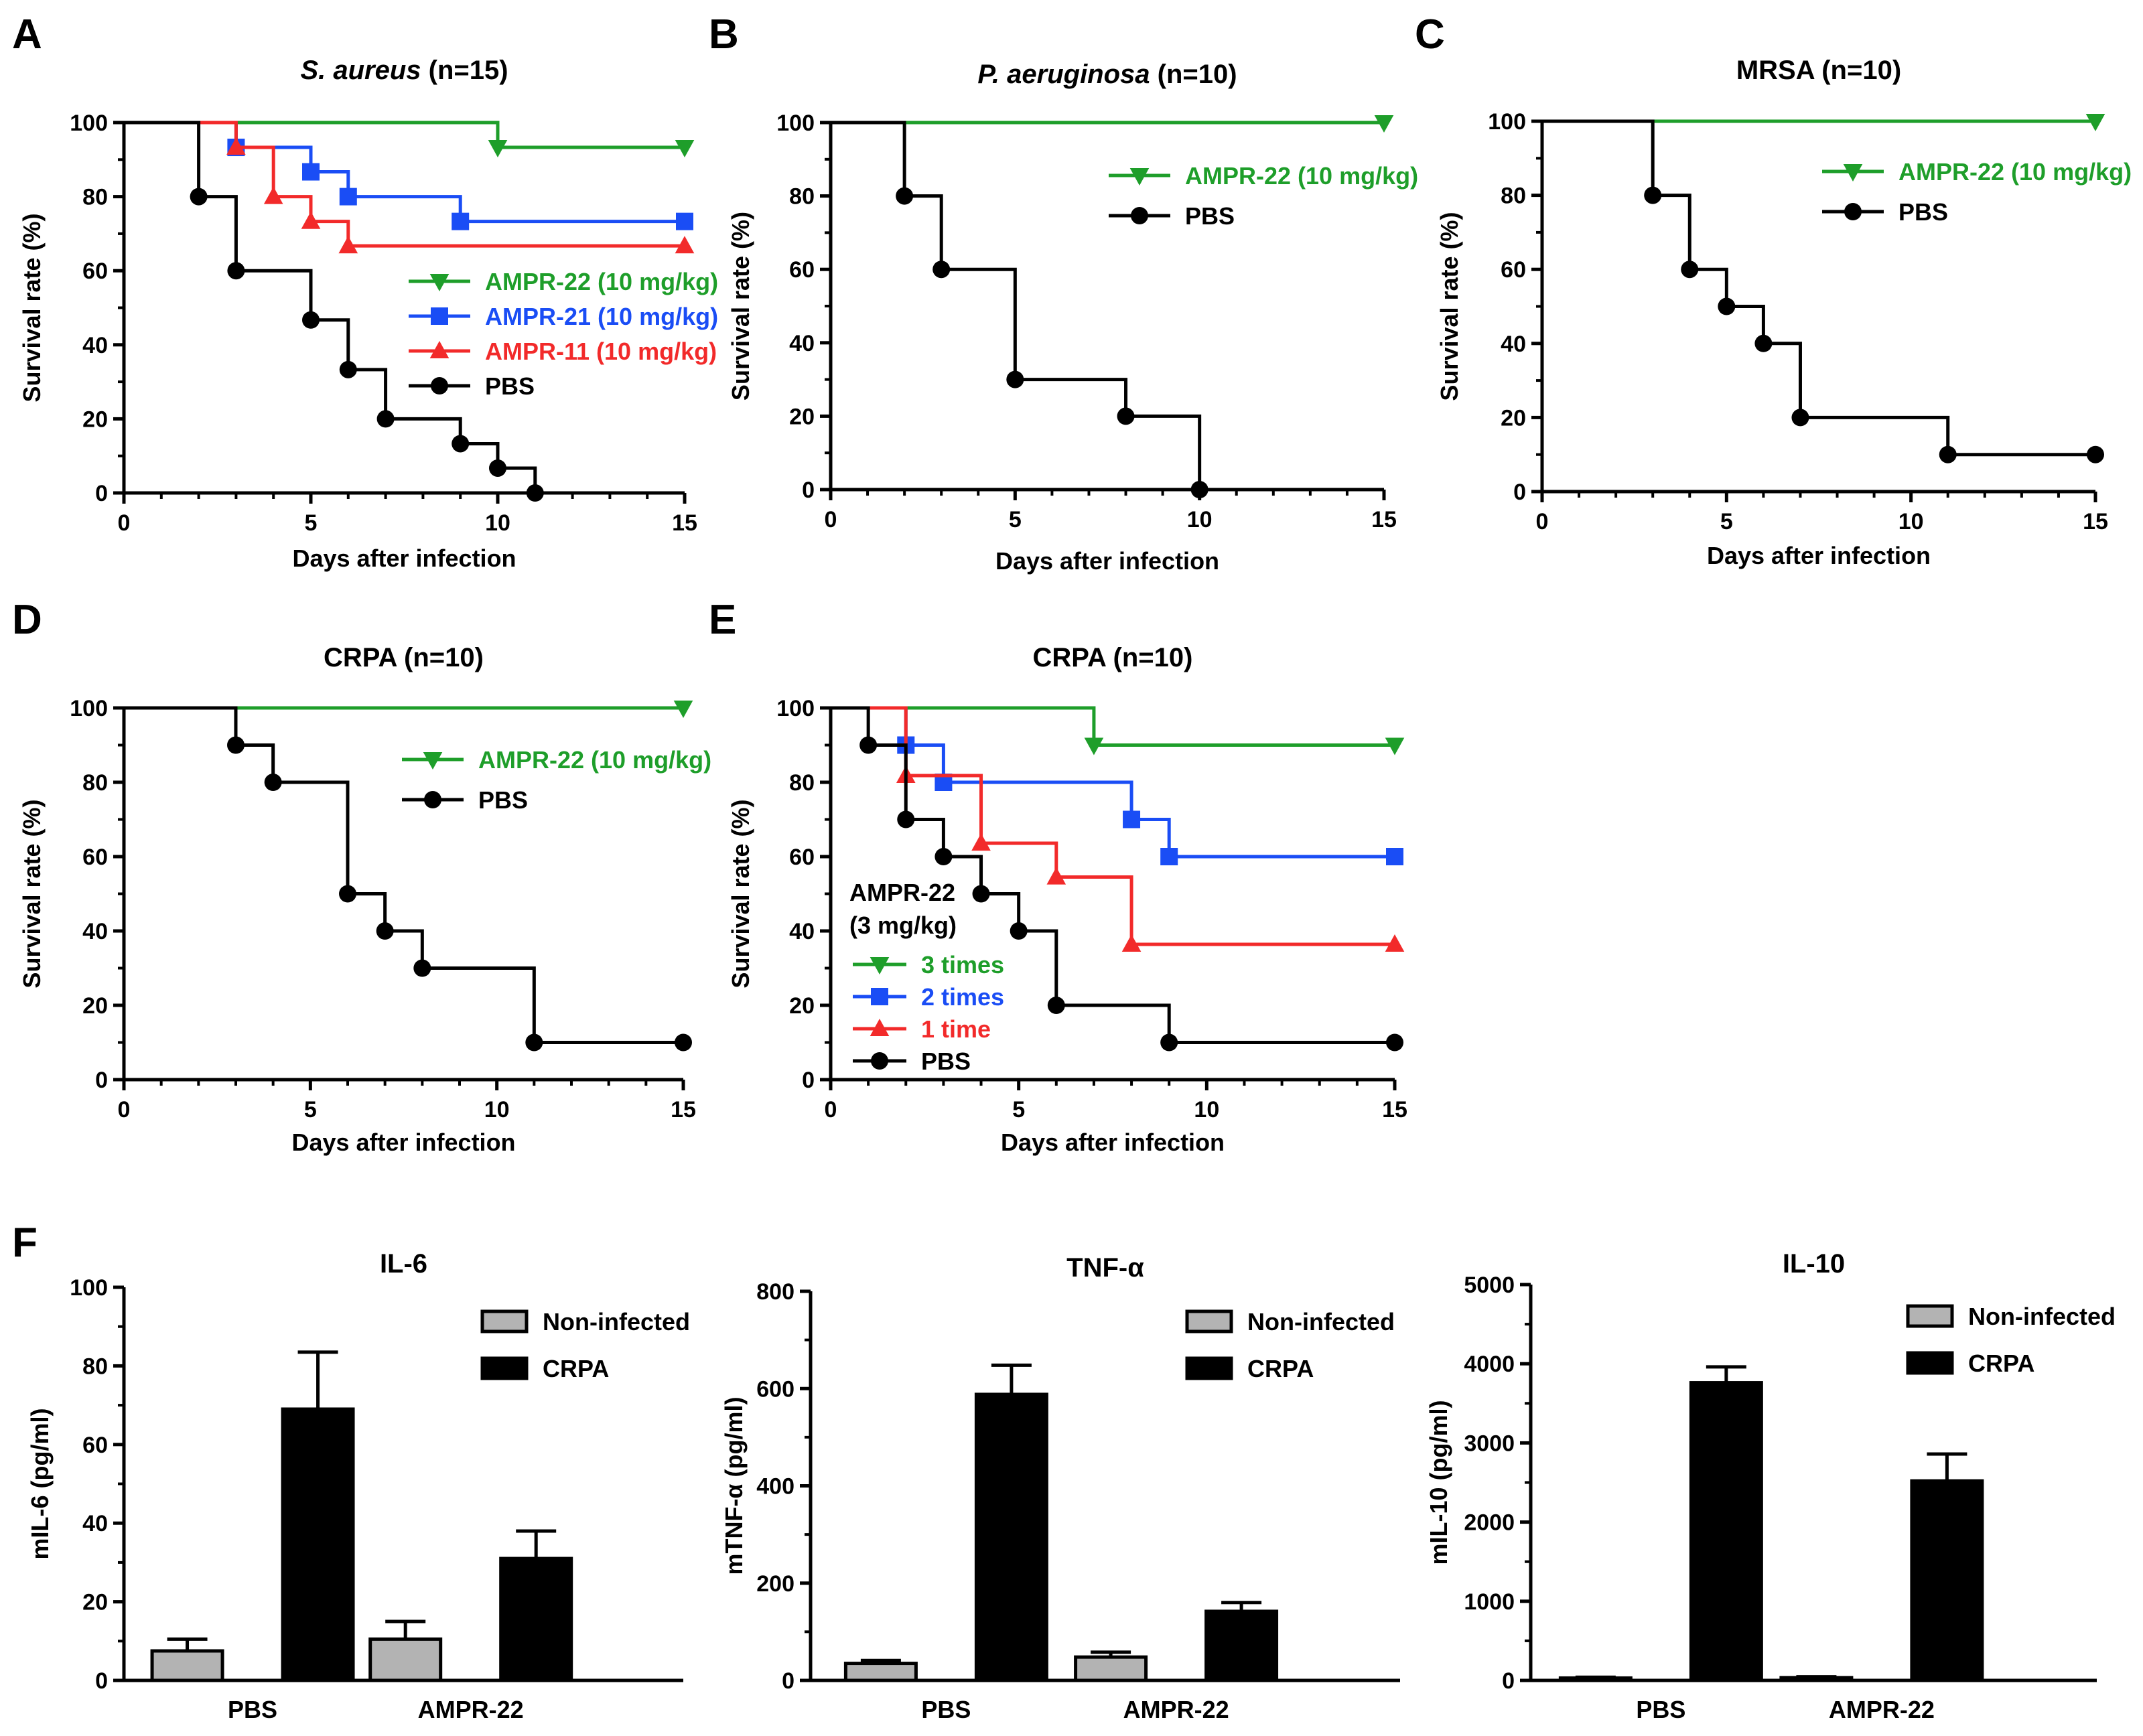  Describe the element at coordinates (1290, 1345) in the screenshot. I see `legend-f2: Non-infected CRPA` at that location.